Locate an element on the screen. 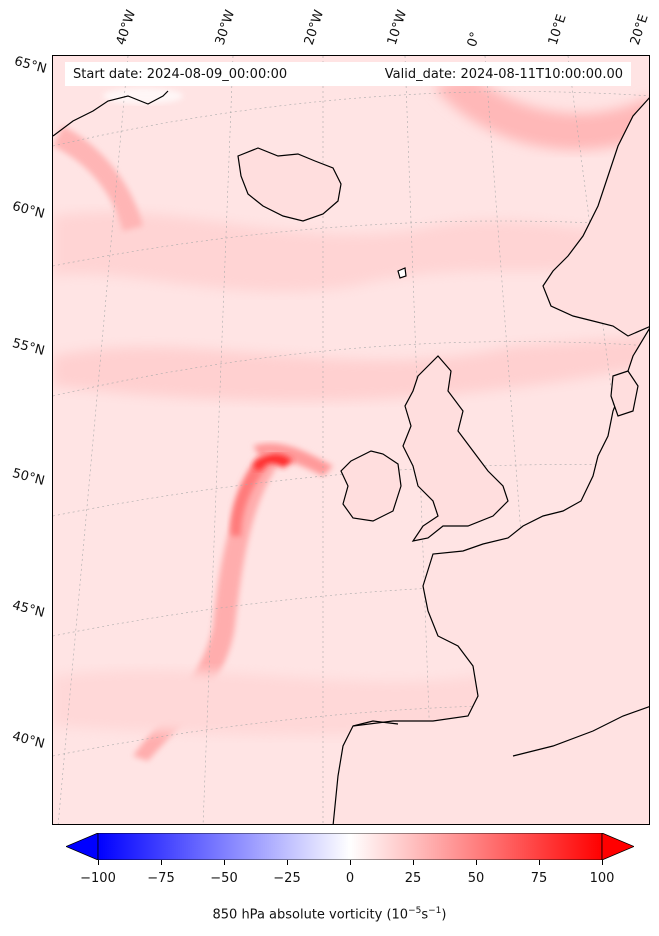 This screenshot has height=936, width=659. colorbar-tick-label: 25 is located at coordinates (413, 878).